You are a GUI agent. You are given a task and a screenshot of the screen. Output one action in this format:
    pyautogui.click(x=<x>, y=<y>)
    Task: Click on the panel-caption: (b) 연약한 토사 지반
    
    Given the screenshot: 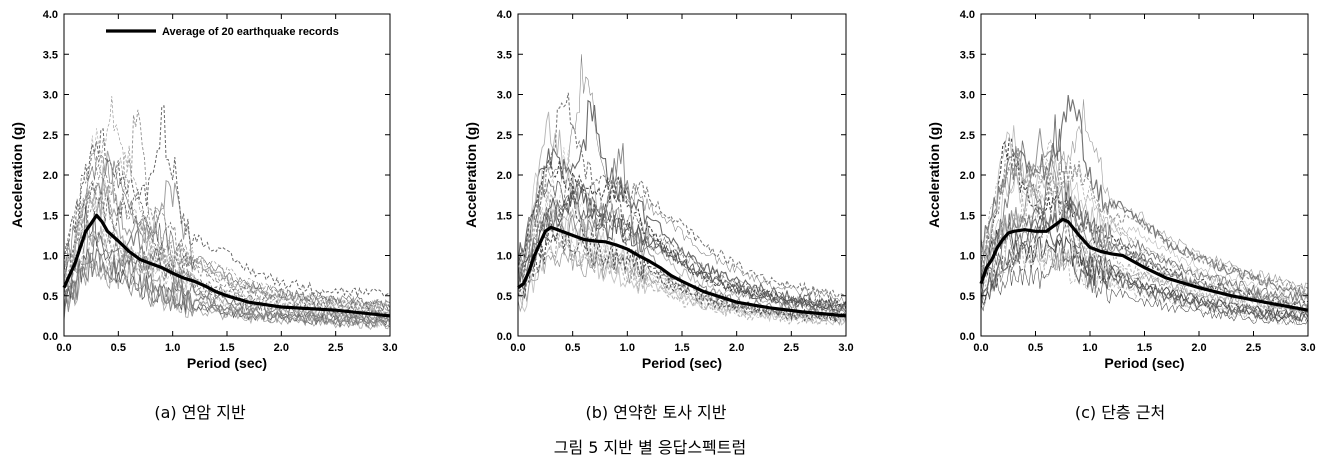 What is the action you would take?
    pyautogui.click(x=656, y=412)
    